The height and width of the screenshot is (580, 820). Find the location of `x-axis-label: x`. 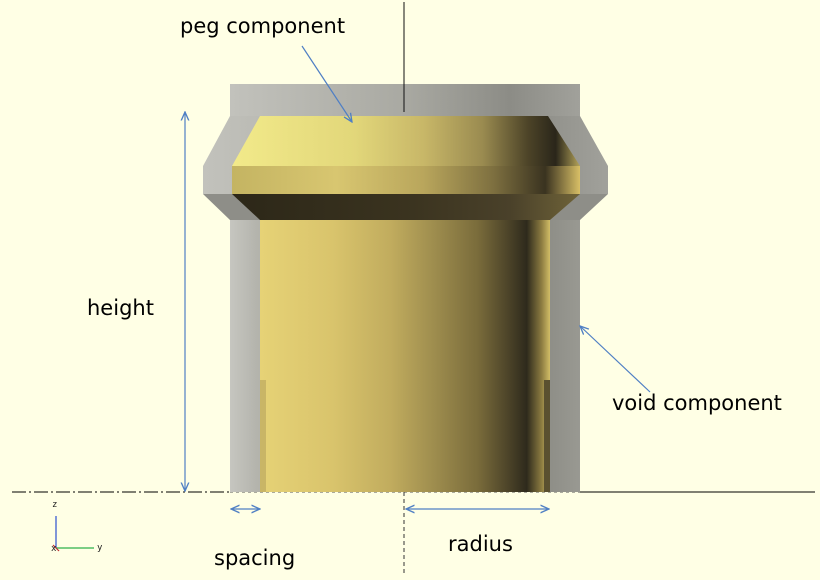

x-axis-label: x is located at coordinates (54, 549).